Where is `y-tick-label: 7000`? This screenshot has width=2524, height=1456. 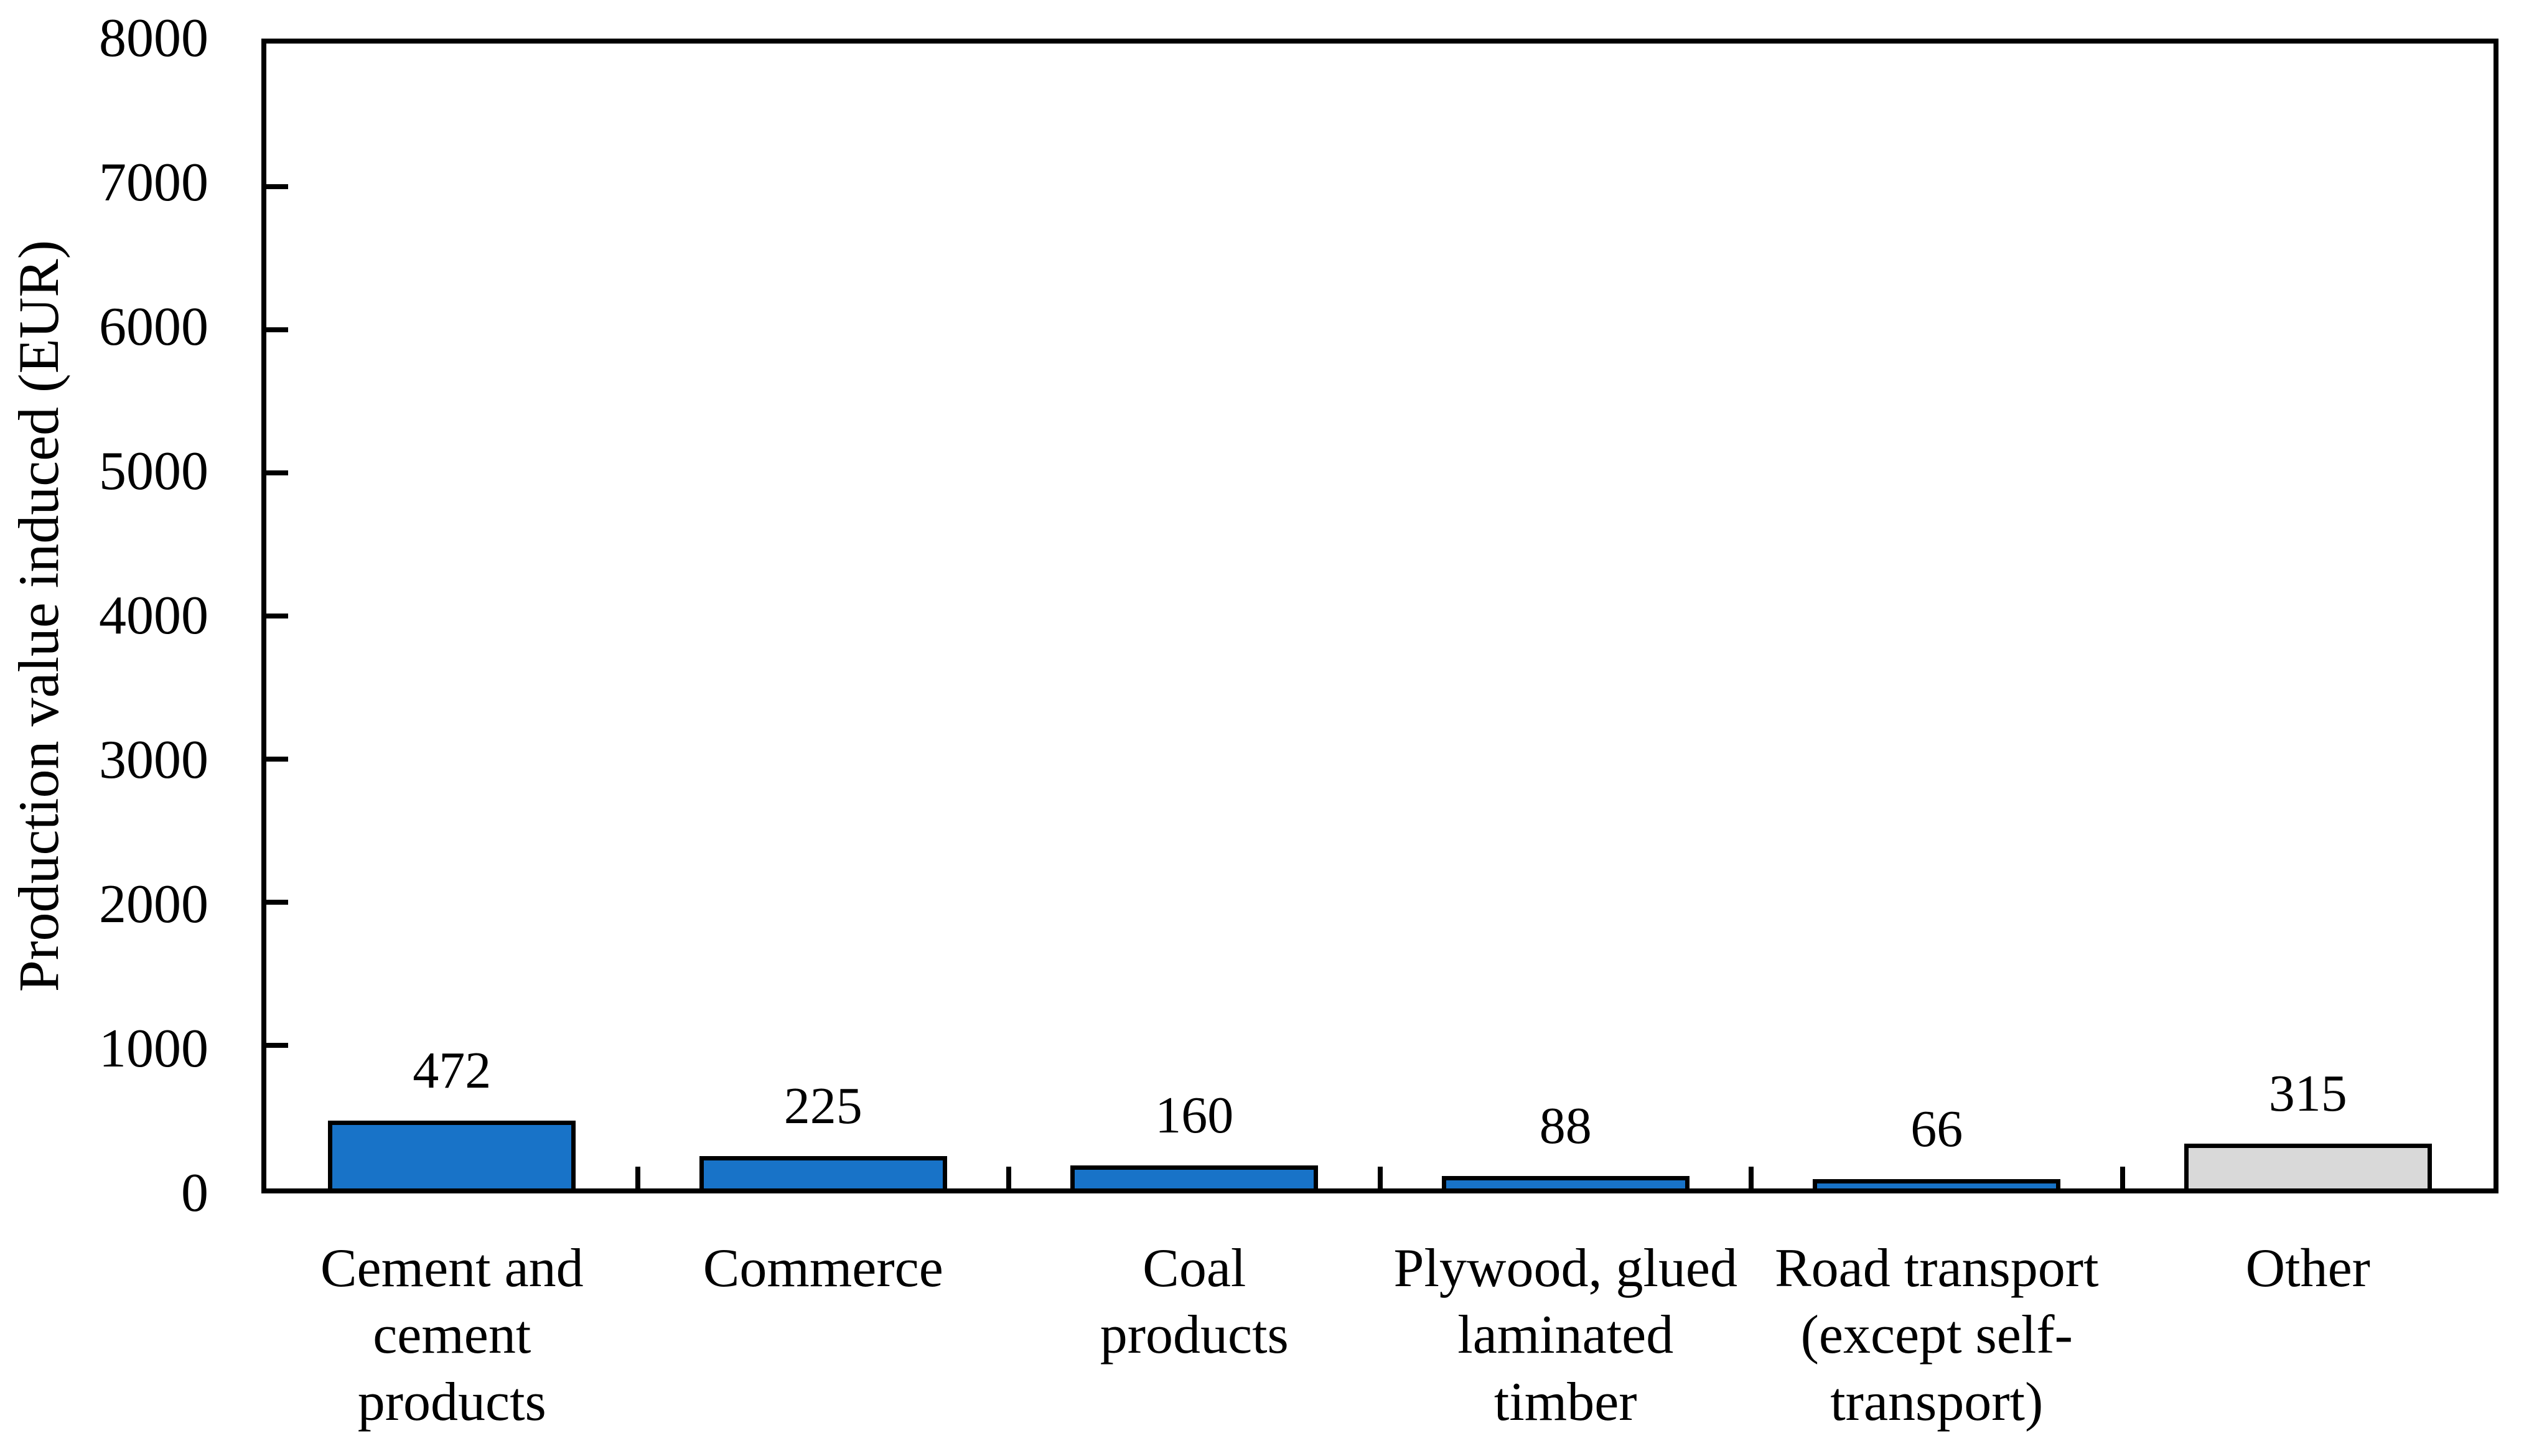 y-tick-label: 7000 is located at coordinates (153, 182).